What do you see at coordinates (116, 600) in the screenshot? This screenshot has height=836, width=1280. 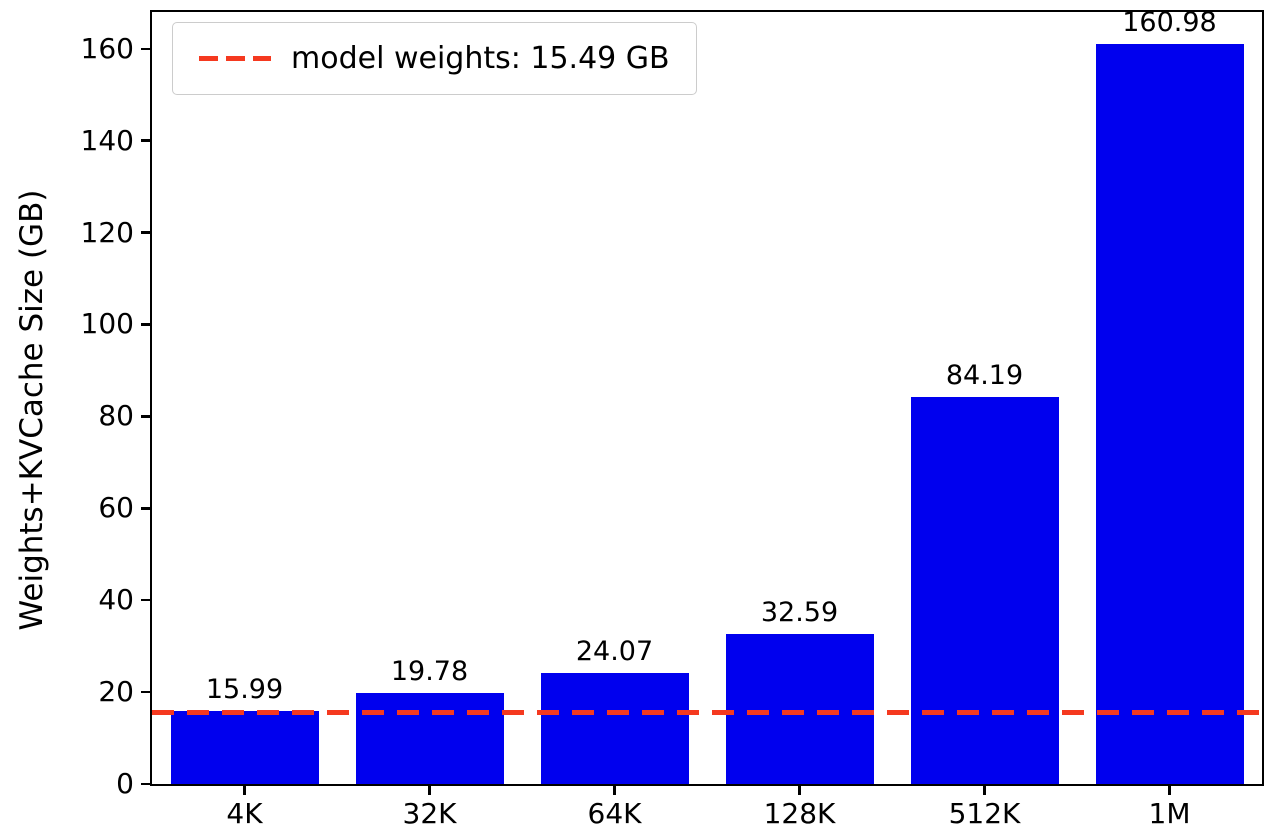 I see `y-tick-label: 40` at bounding box center [116, 600].